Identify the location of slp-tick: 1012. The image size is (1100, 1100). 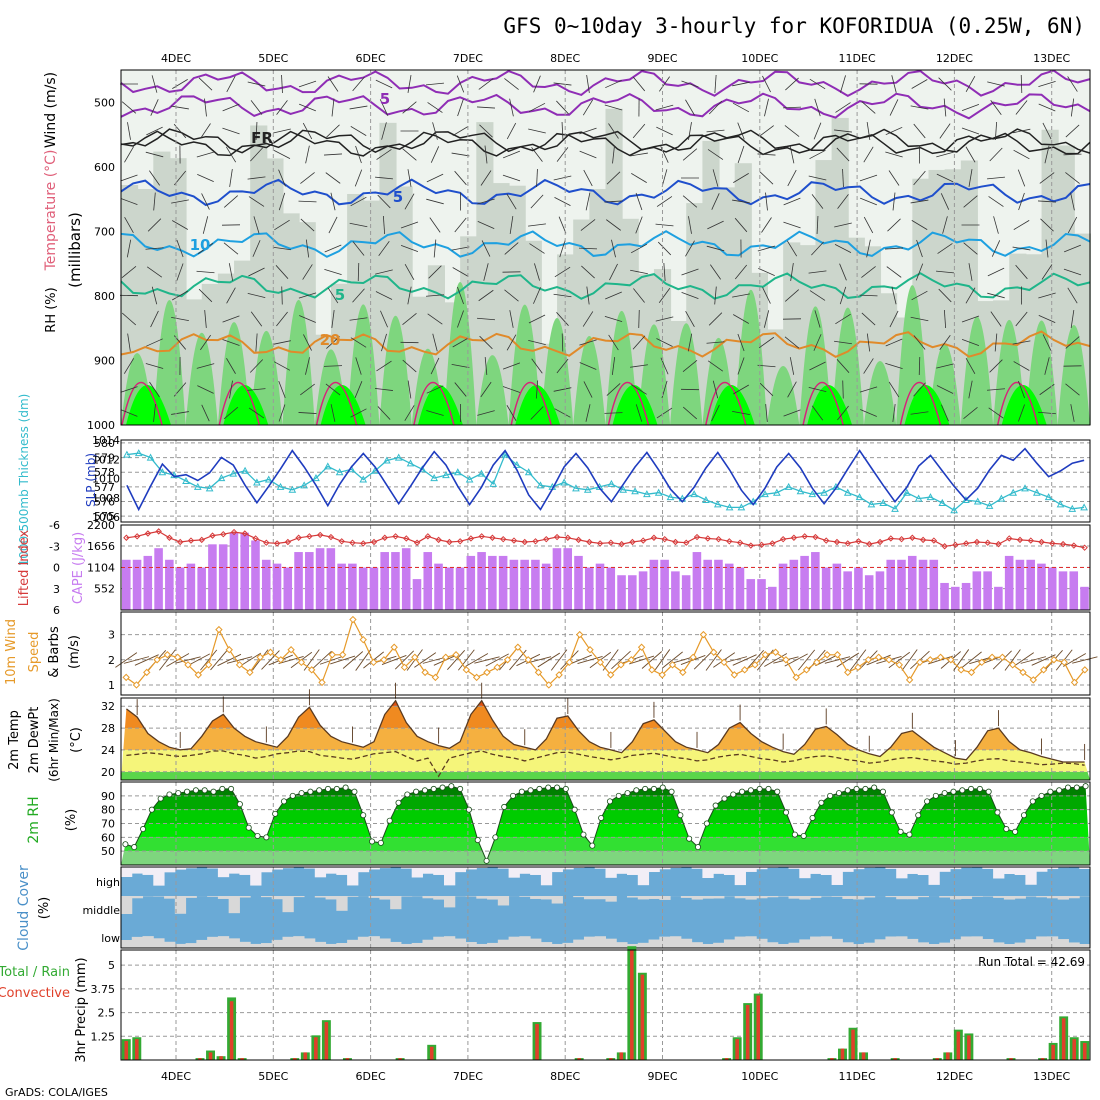
(106, 459).